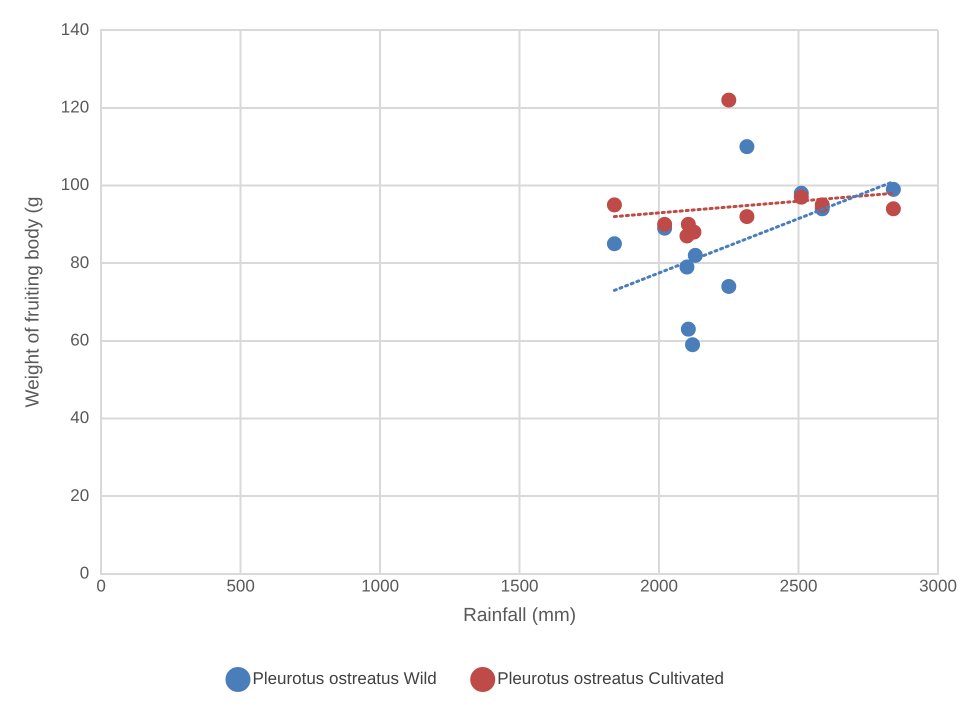 The width and height of the screenshot is (980, 718). I want to click on y-tick-label: 120, so click(75, 107).